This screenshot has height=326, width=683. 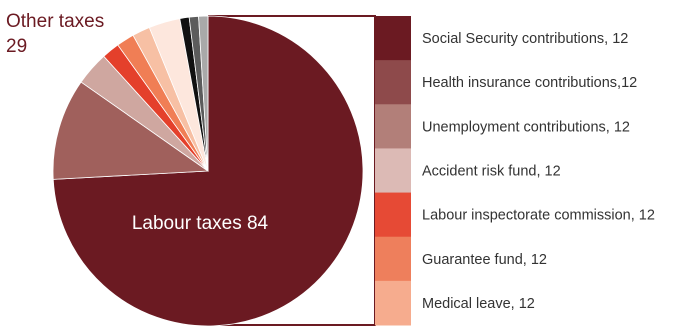 I want to click on other-taxes-callout-line1: Other taxes, so click(x=55, y=21).